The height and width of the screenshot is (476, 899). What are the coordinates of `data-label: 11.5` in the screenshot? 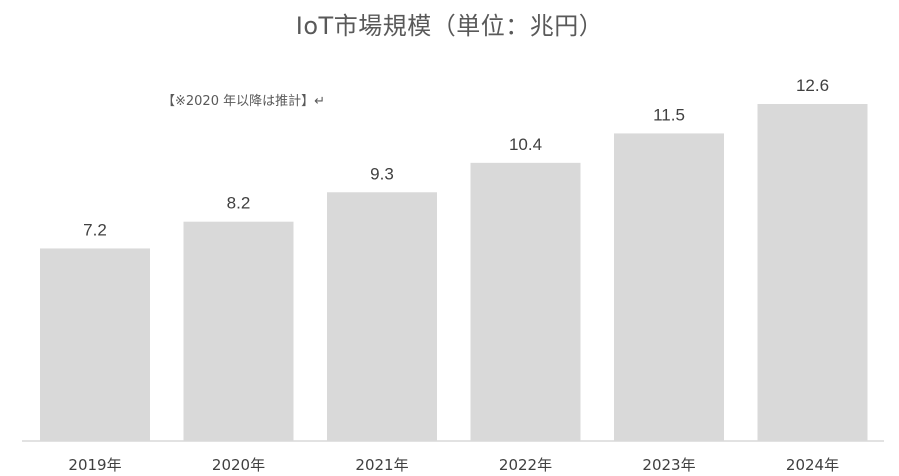 It's located at (669, 114).